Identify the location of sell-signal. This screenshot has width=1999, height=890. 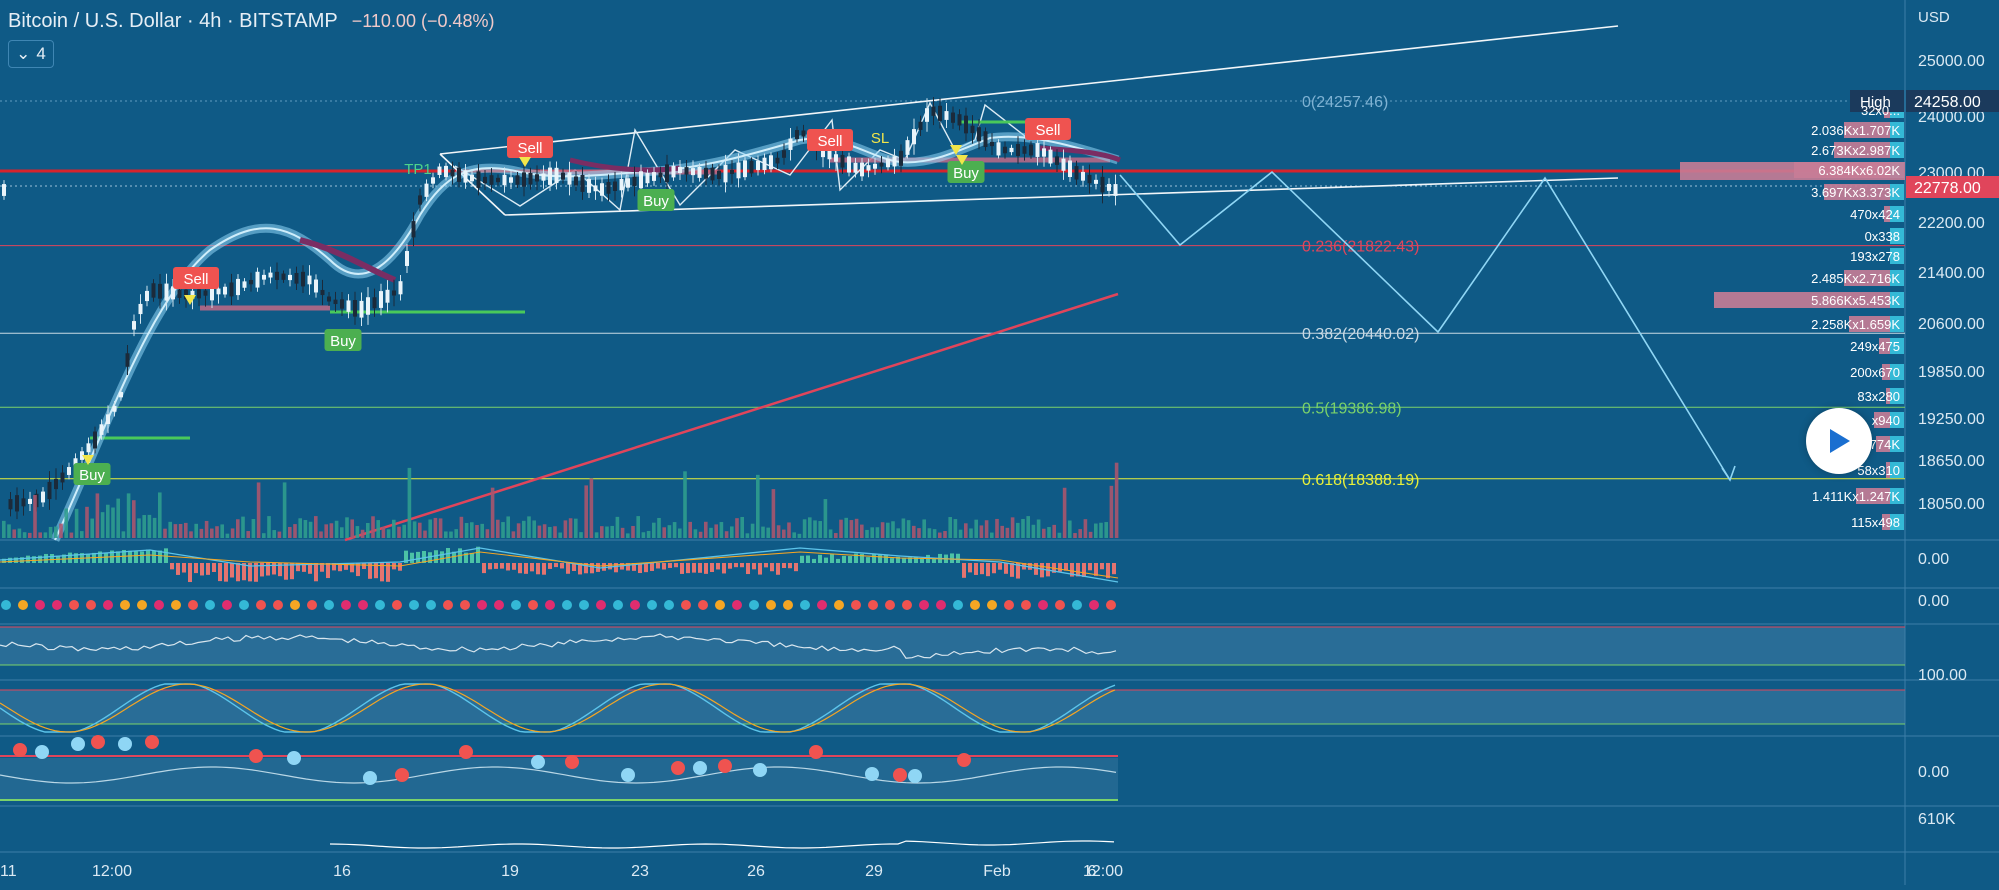
(530, 147).